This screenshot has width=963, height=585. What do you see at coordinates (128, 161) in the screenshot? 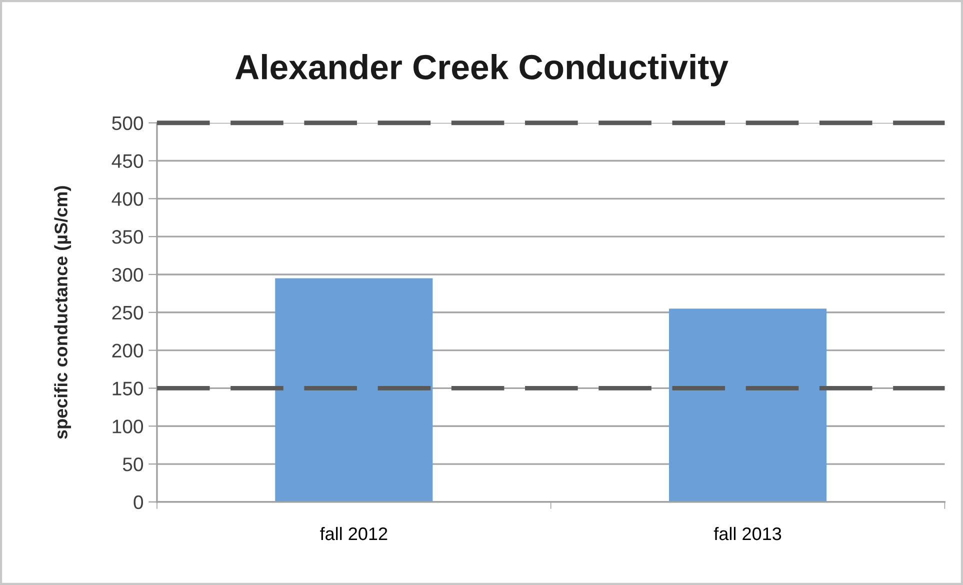
I see `y-tick-label: 450` at bounding box center [128, 161].